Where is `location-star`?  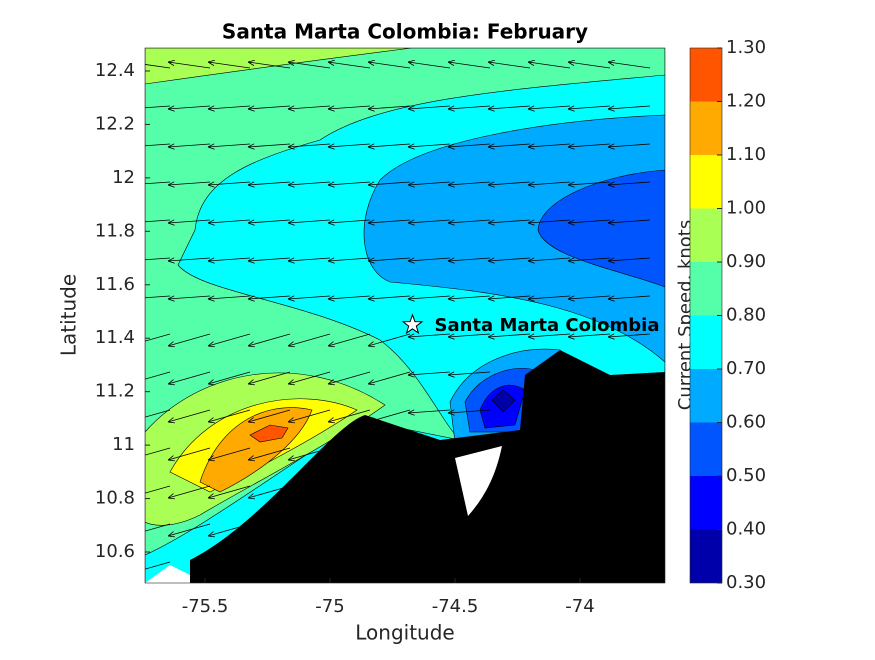
location-star is located at coordinates (412, 324).